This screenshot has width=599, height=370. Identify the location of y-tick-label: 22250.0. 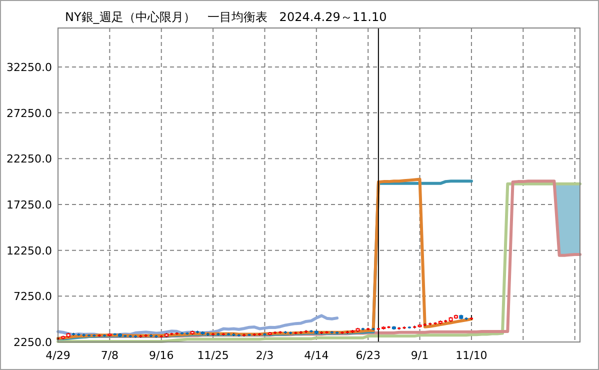
(29, 159).